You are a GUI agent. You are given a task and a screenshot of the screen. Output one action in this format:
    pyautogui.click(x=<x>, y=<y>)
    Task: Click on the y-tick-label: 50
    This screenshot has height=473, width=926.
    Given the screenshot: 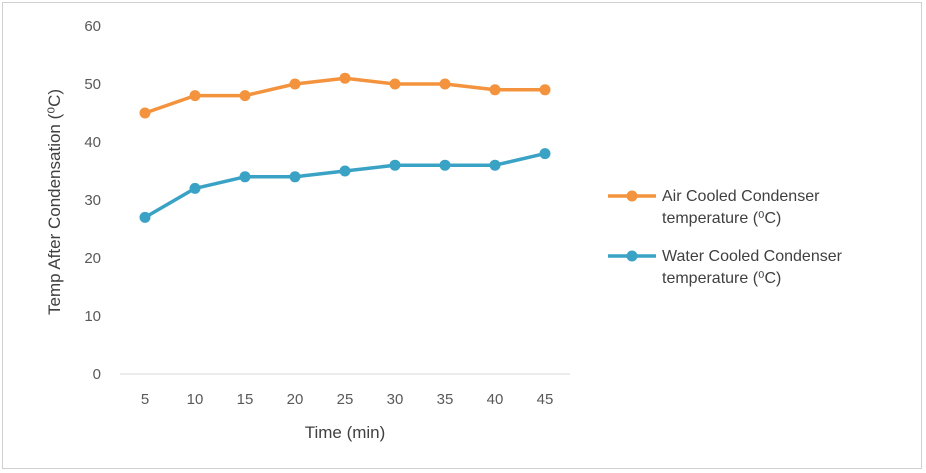 What is the action you would take?
    pyautogui.click(x=92, y=84)
    